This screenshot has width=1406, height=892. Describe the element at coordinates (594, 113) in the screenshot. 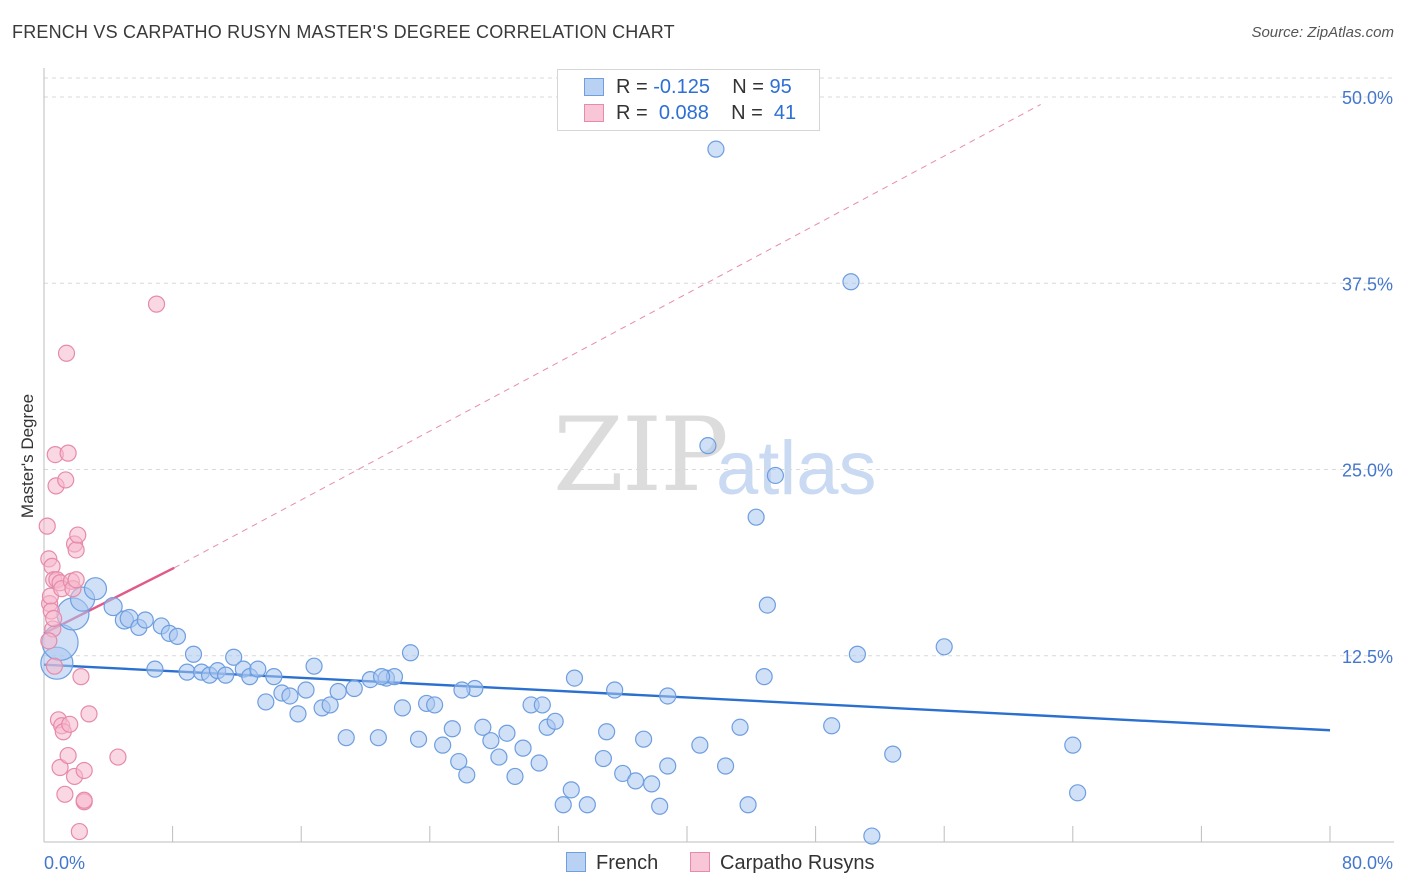

I see `rusyn-swatch` at that location.